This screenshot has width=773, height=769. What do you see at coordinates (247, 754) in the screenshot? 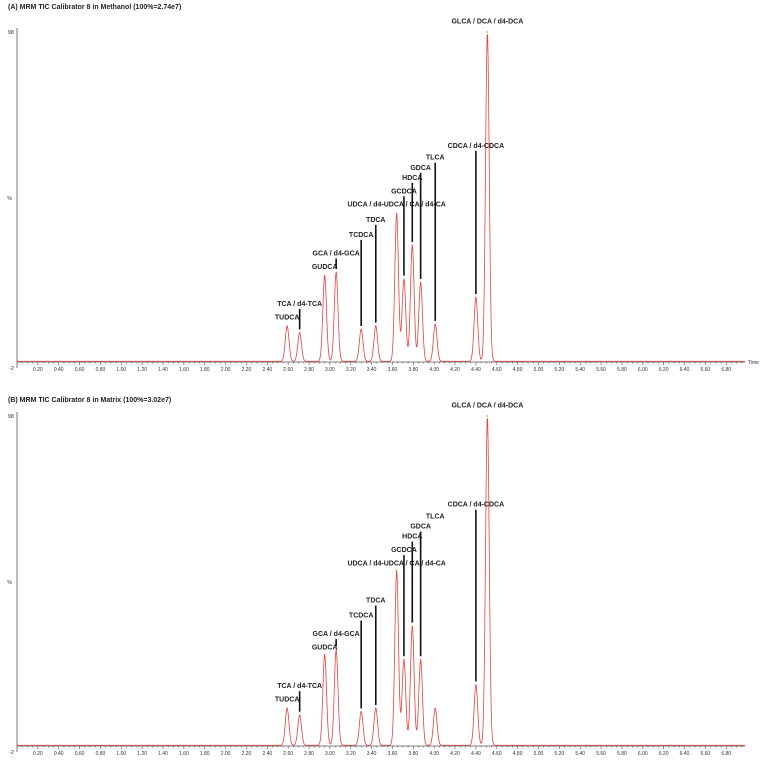
I see `x-tick-label: 2.20` at bounding box center [247, 754].